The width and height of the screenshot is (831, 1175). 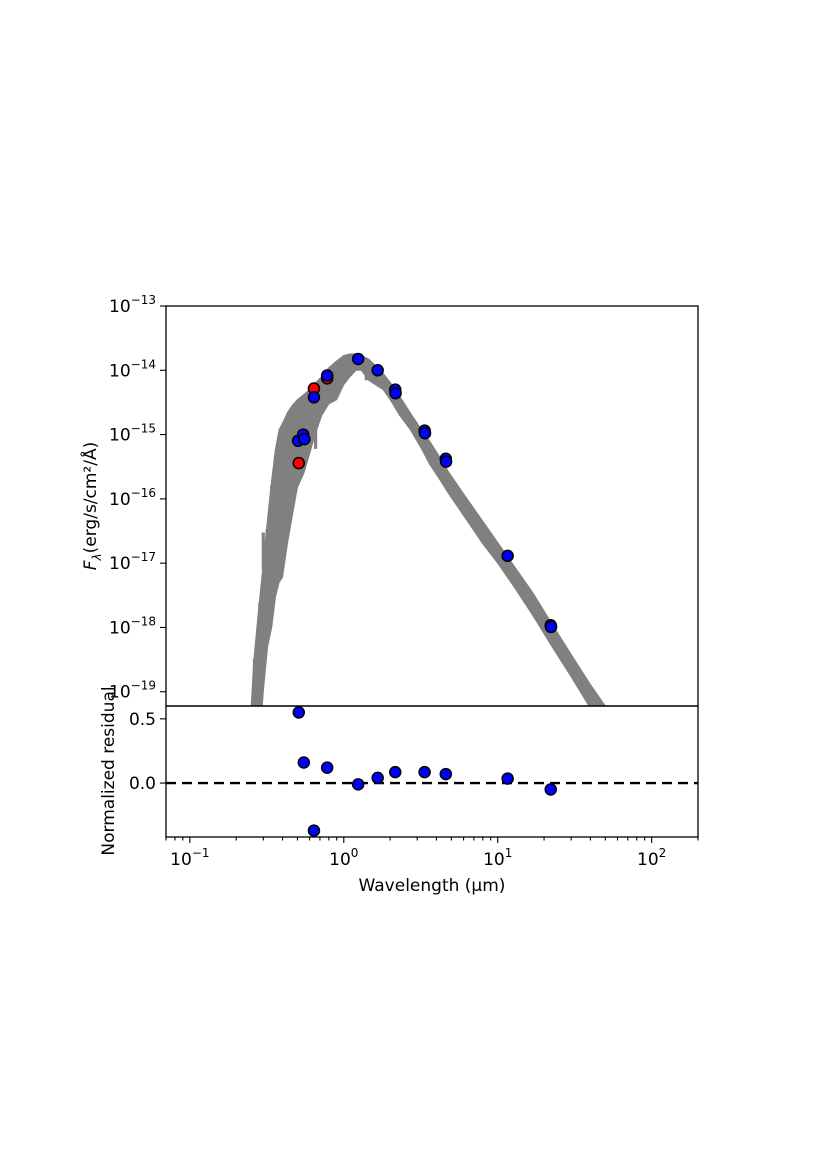 I want to click on residual-panel-frame, so click(x=432, y=771).